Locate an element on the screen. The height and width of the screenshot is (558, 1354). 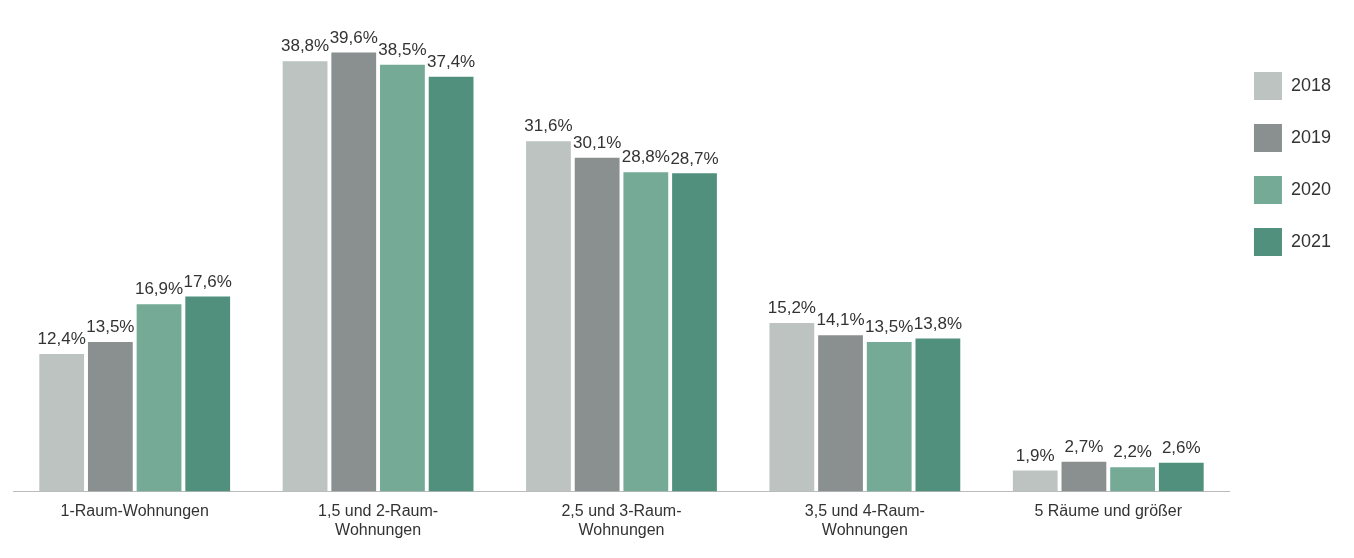
x-tick-label: 1,5 und 2-Raum-Wohnungen is located at coordinates (378, 519).